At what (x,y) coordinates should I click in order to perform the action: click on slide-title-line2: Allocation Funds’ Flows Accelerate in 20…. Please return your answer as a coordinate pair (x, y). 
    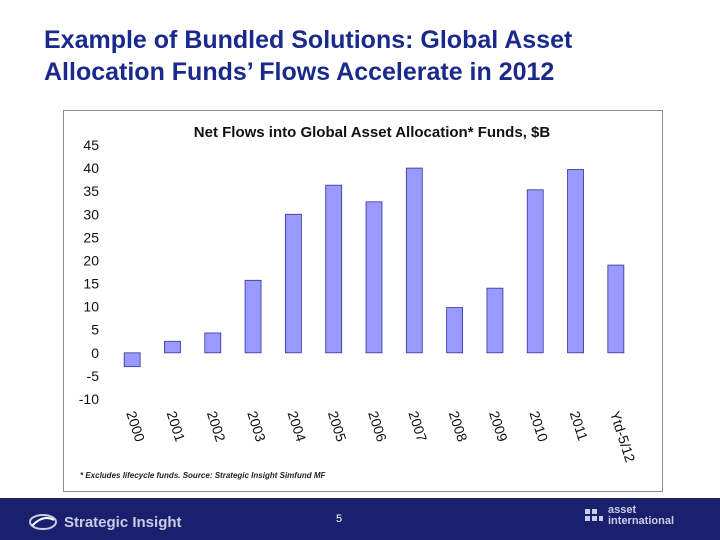
    Looking at the image, I should click on (299, 72).